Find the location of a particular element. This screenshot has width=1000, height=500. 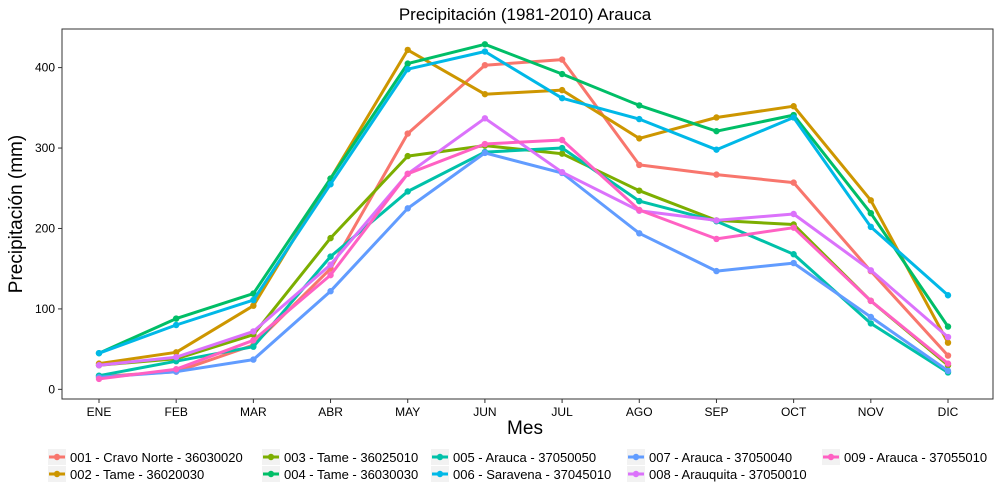

legend-item: 008 - Arauquita - 37050010 is located at coordinates (717, 474).